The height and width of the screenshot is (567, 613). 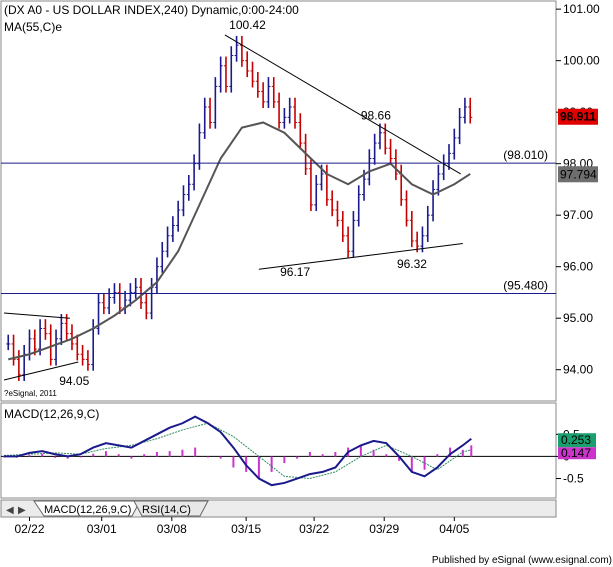 What do you see at coordinates (578, 174) in the screenshot?
I see `ma-value-label: 97.794` at bounding box center [578, 174].